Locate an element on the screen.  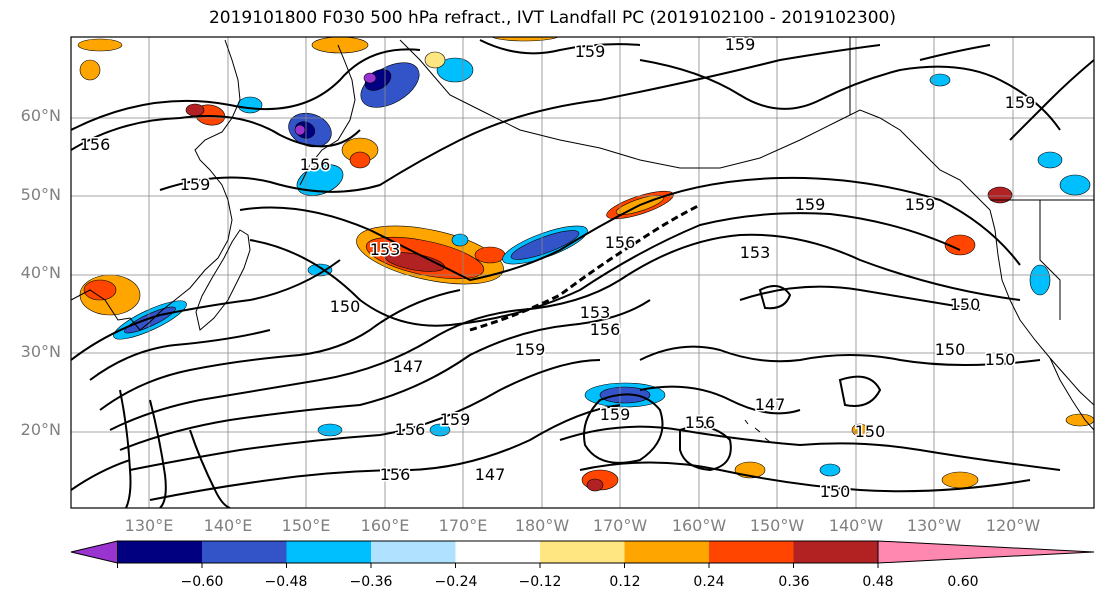
asia-coast is located at coordinates (156, 185).